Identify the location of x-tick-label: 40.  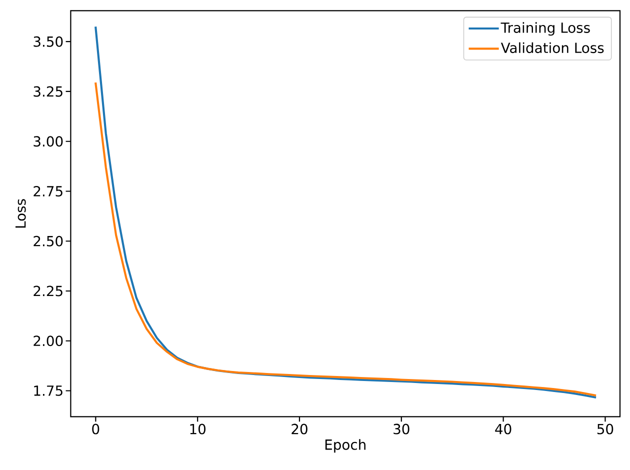
(503, 429).